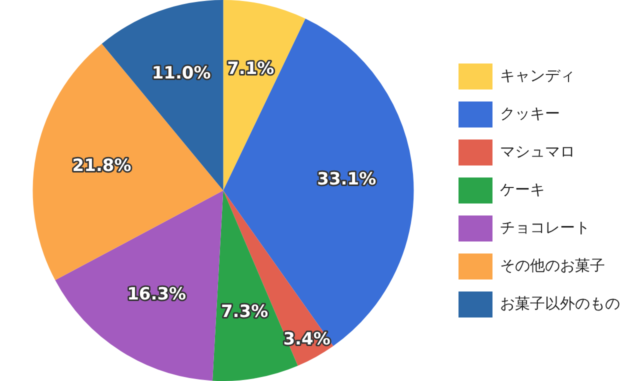 This screenshot has height=381, width=640. What do you see at coordinates (545, 227) in the screenshot?
I see `legend-label: チョコレート` at bounding box center [545, 227].